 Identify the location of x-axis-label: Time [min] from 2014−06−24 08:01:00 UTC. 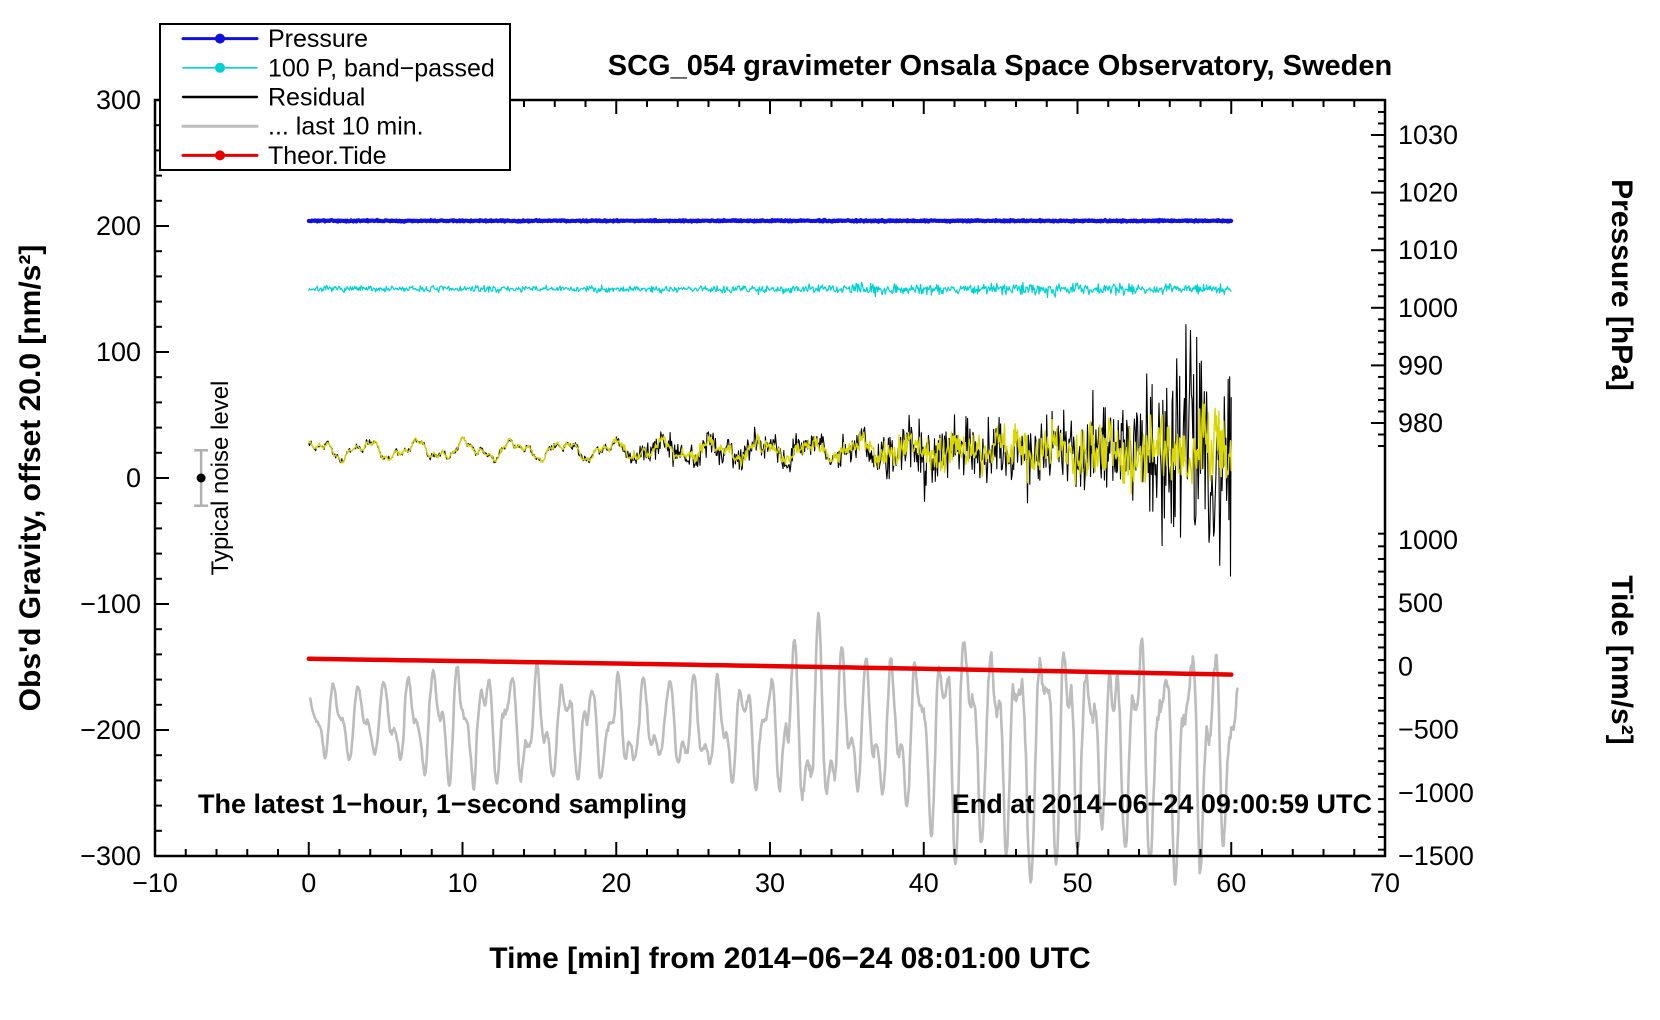
(789, 958).